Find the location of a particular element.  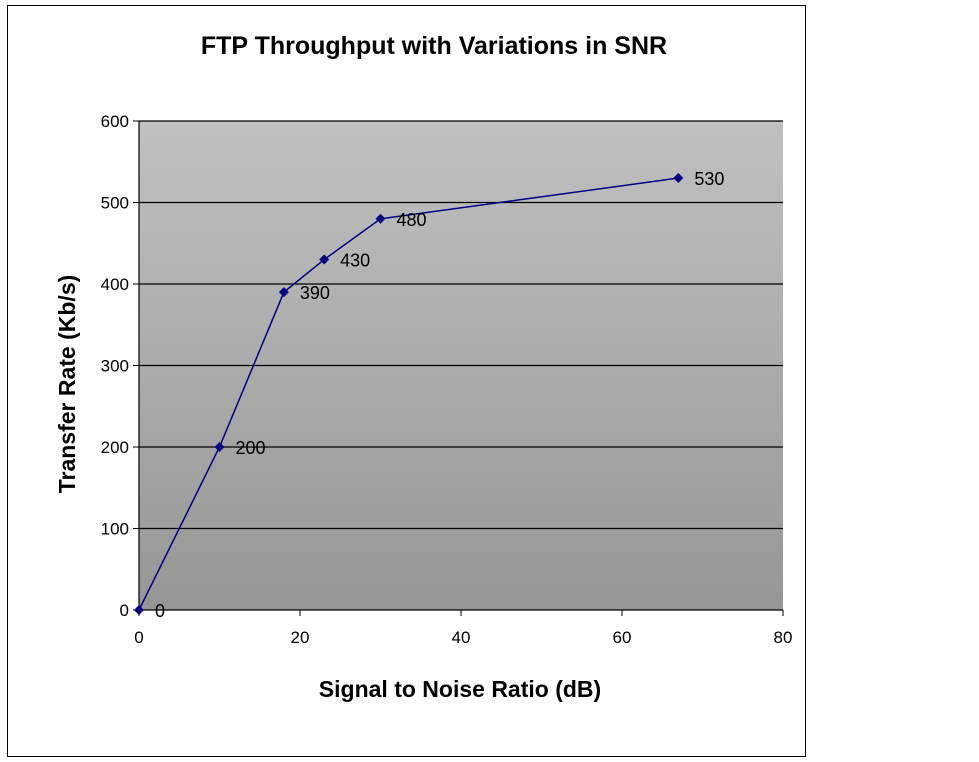

data-label: 530 is located at coordinates (709, 179).